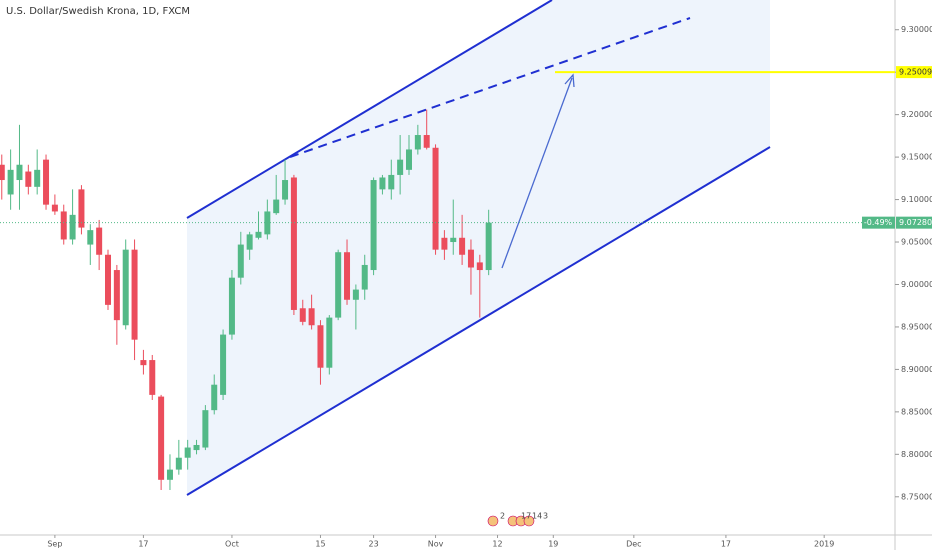 This screenshot has height=550, width=932. Describe the element at coordinates (916, 454) in the screenshot. I see `y-tick-label: 8.80000` at that location.